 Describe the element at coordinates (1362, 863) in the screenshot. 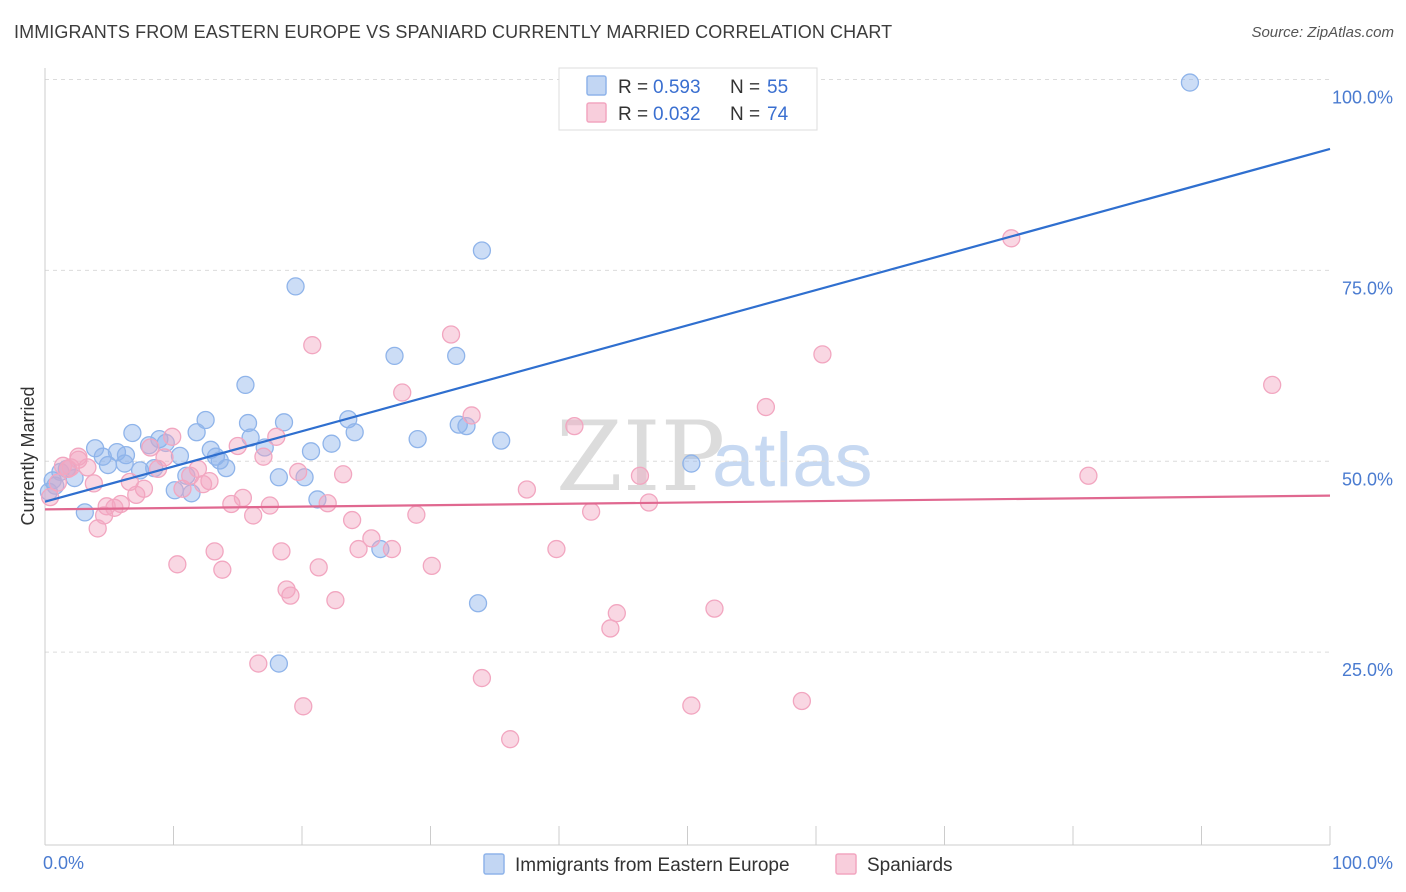

I see `x-tick-label: 100.0%` at that location.